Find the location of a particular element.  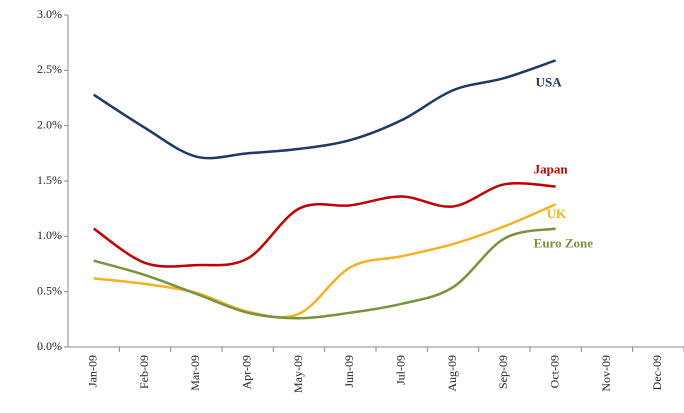

x-tick-label: Oct-09 is located at coordinates (554, 371).